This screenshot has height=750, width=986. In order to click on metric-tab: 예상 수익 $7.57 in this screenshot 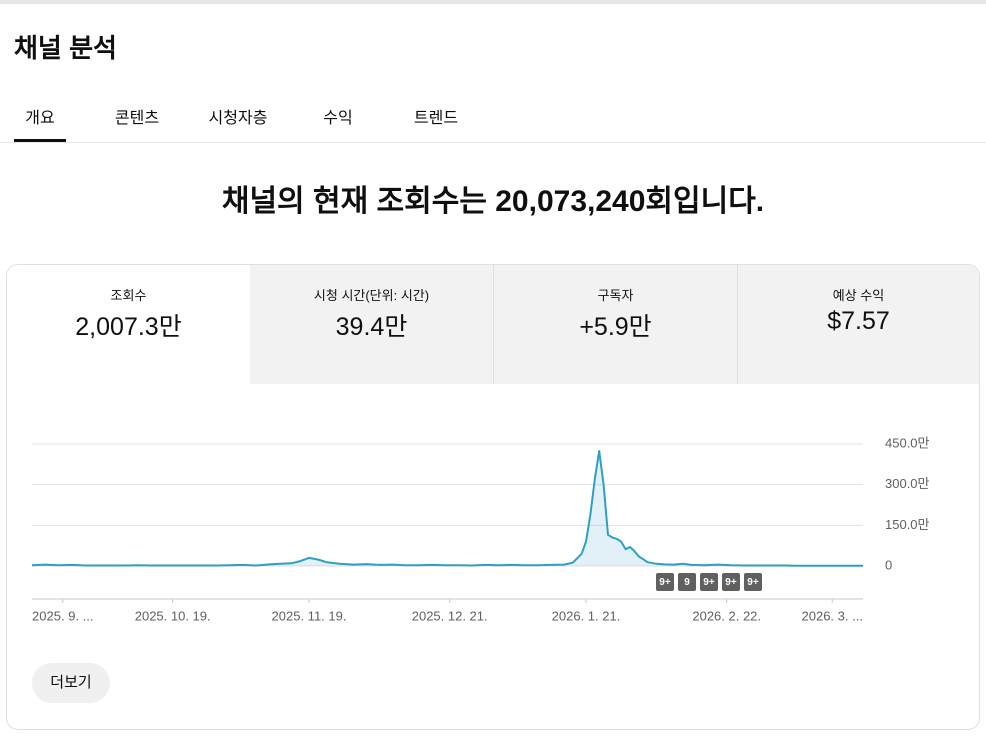, I will do `click(858, 324)`.